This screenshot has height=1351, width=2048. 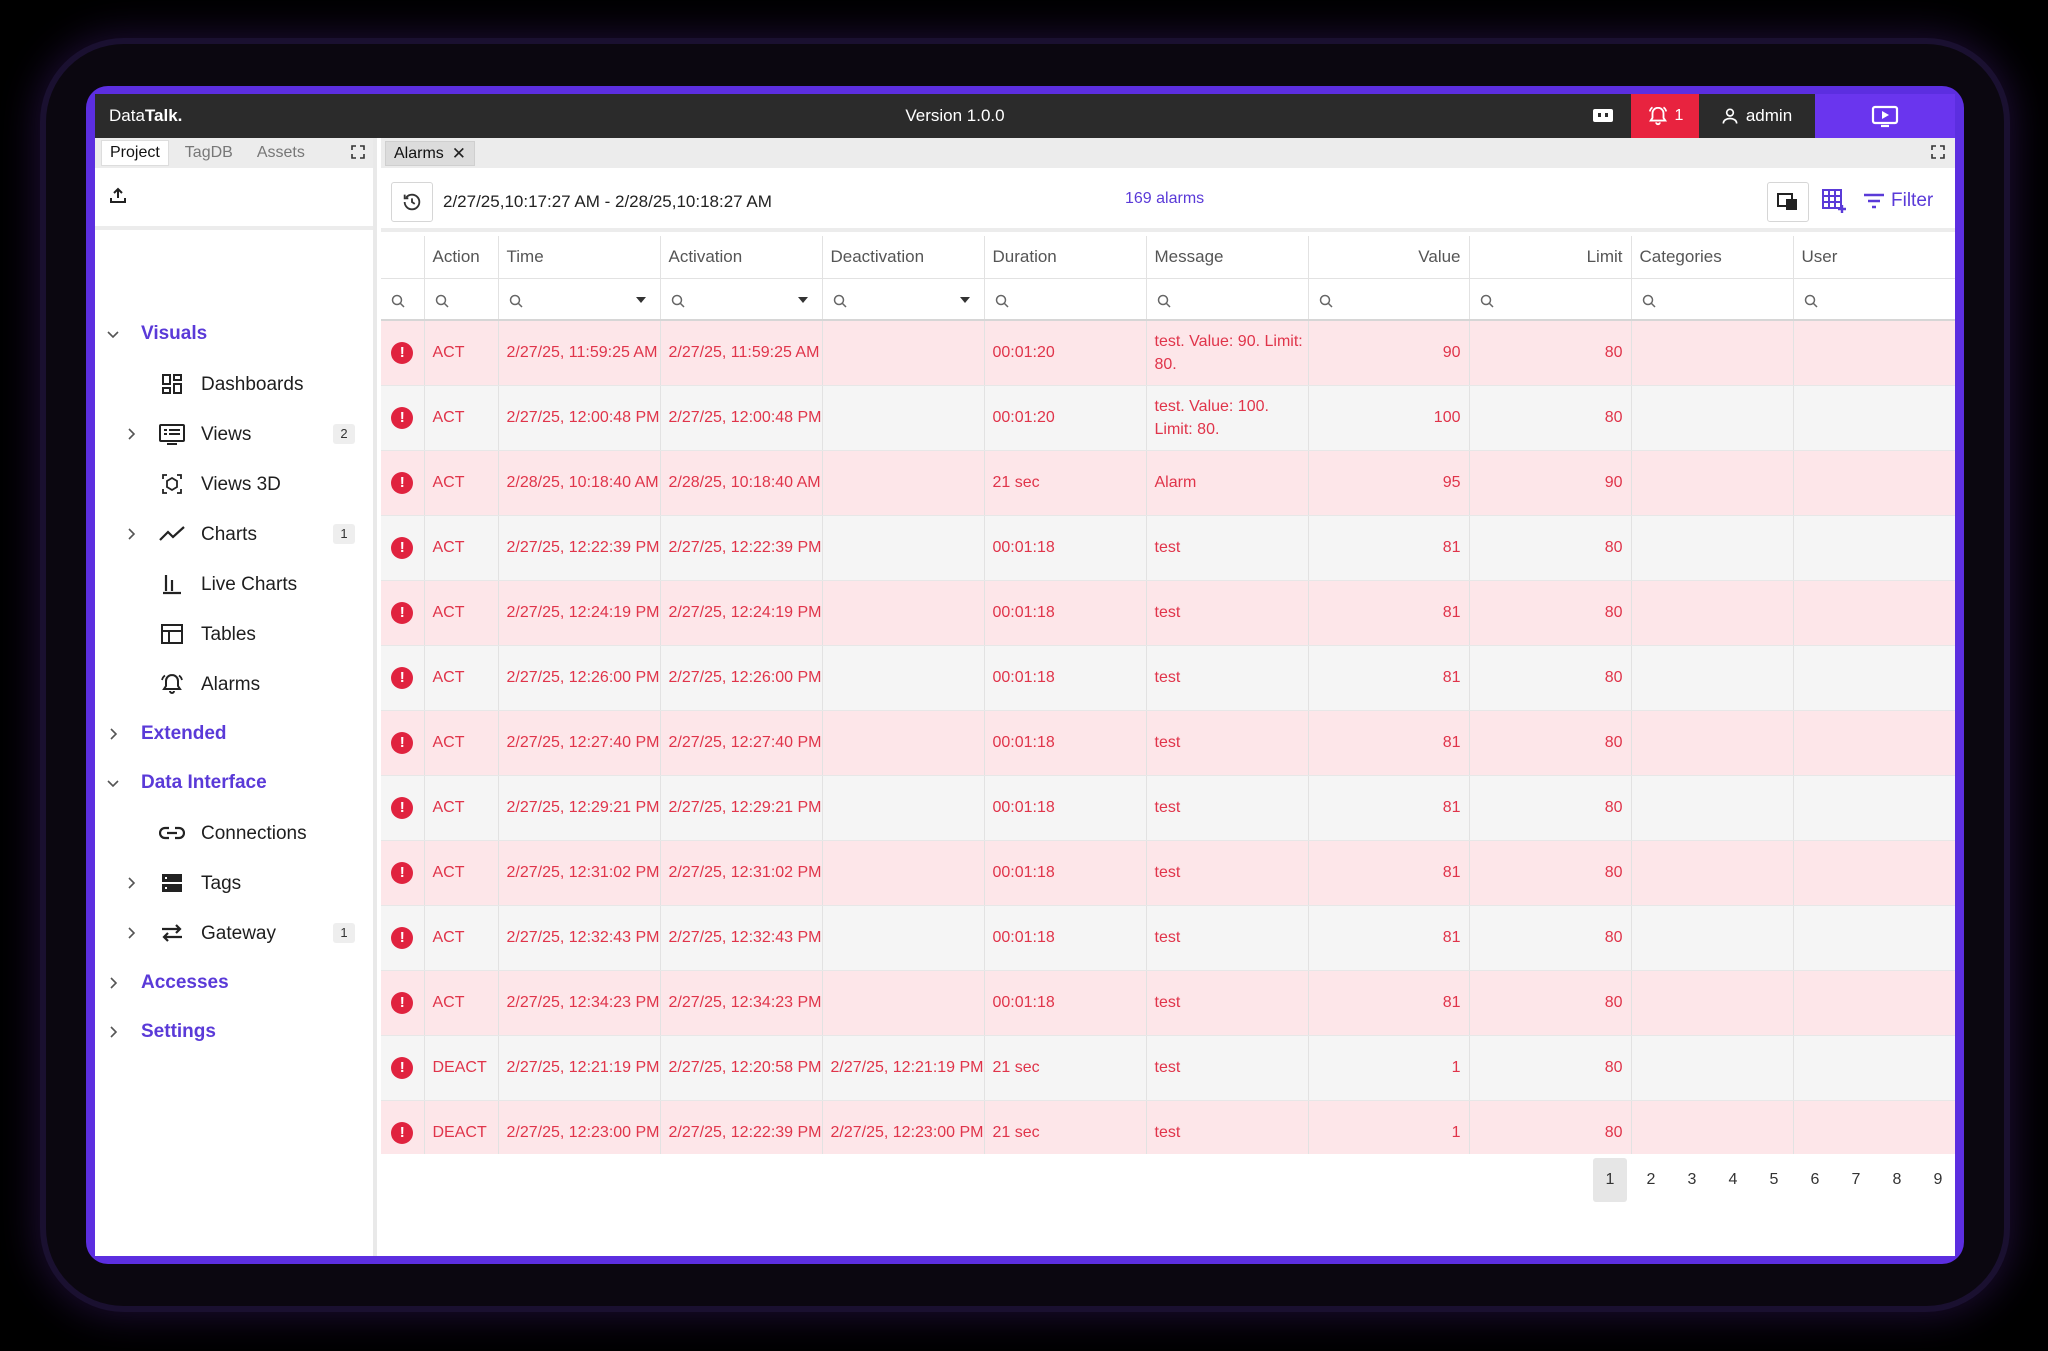 I want to click on add-table-icon, so click(x=1834, y=203).